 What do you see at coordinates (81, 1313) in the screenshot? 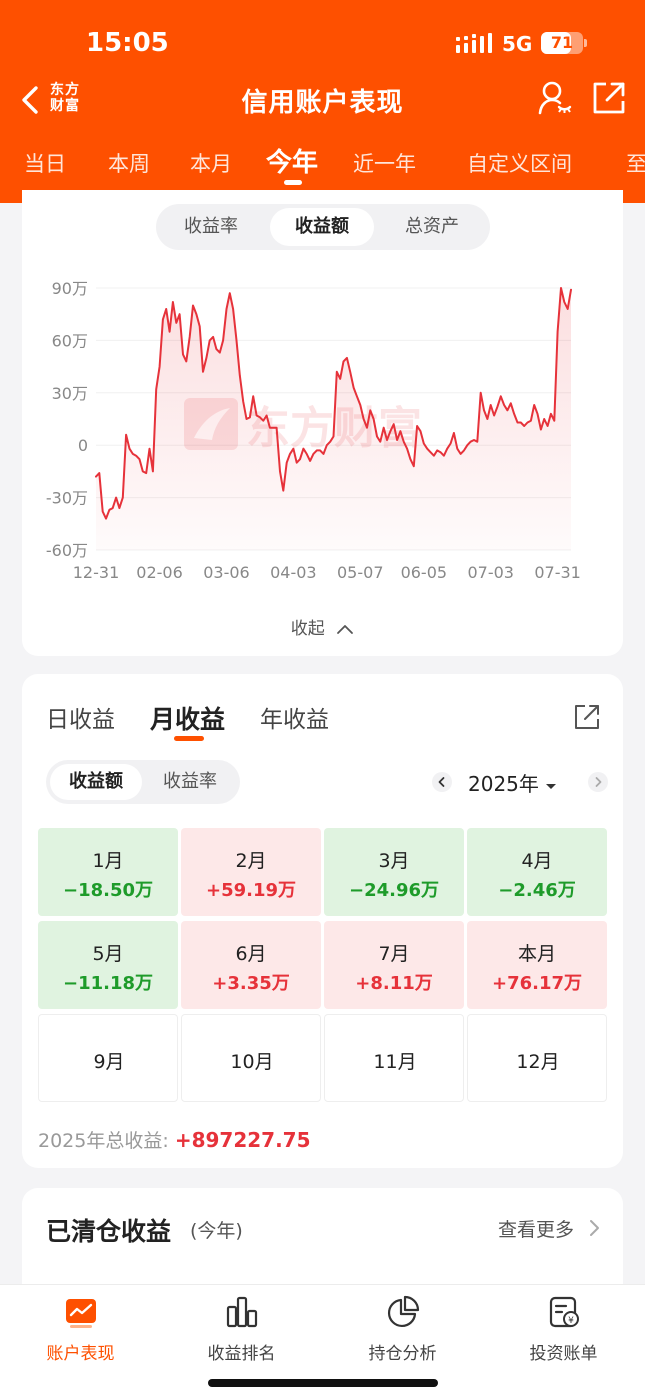
I see `chart-line-icon` at bounding box center [81, 1313].